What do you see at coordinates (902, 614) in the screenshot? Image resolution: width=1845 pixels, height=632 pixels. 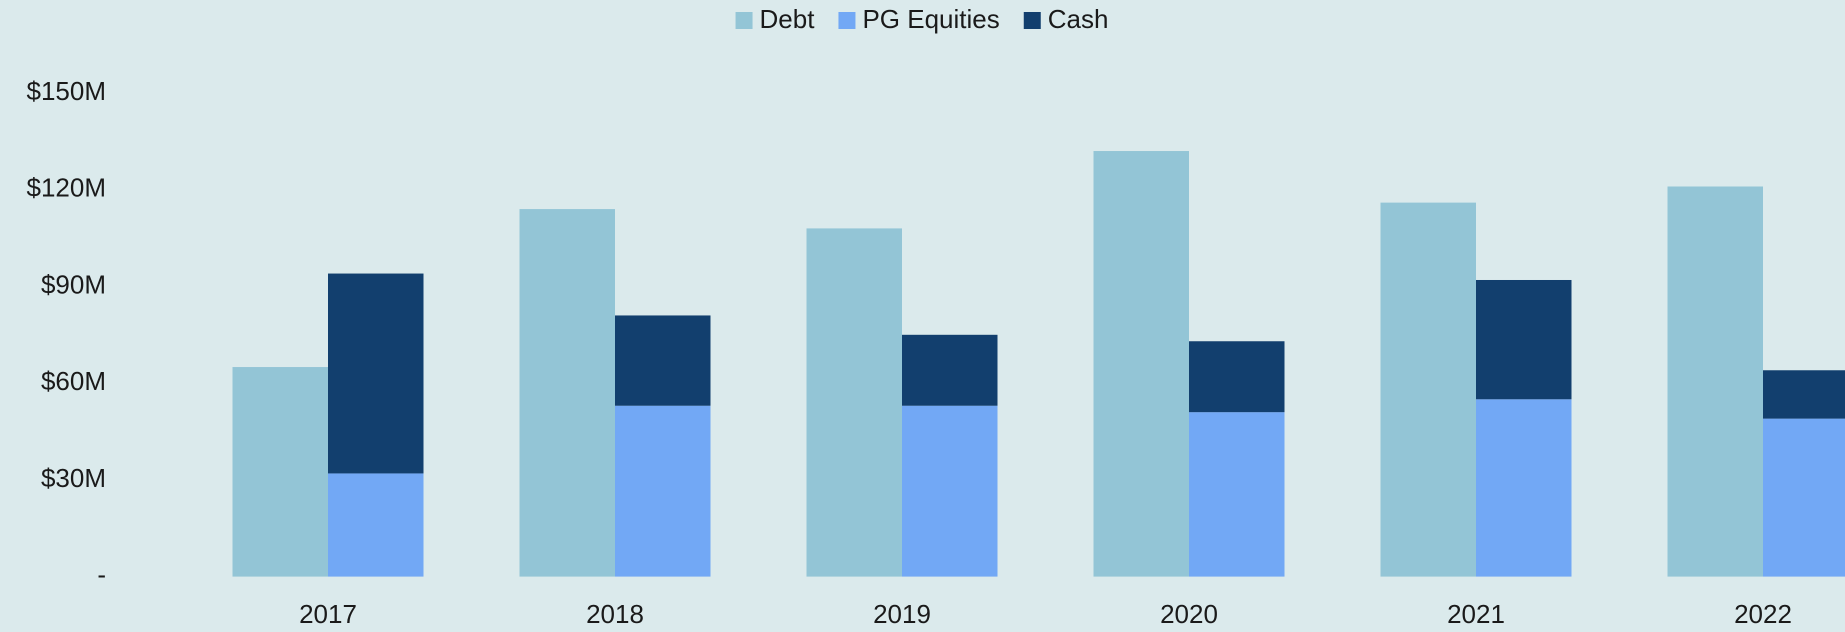 I see `x-tick-label: 2019` at bounding box center [902, 614].